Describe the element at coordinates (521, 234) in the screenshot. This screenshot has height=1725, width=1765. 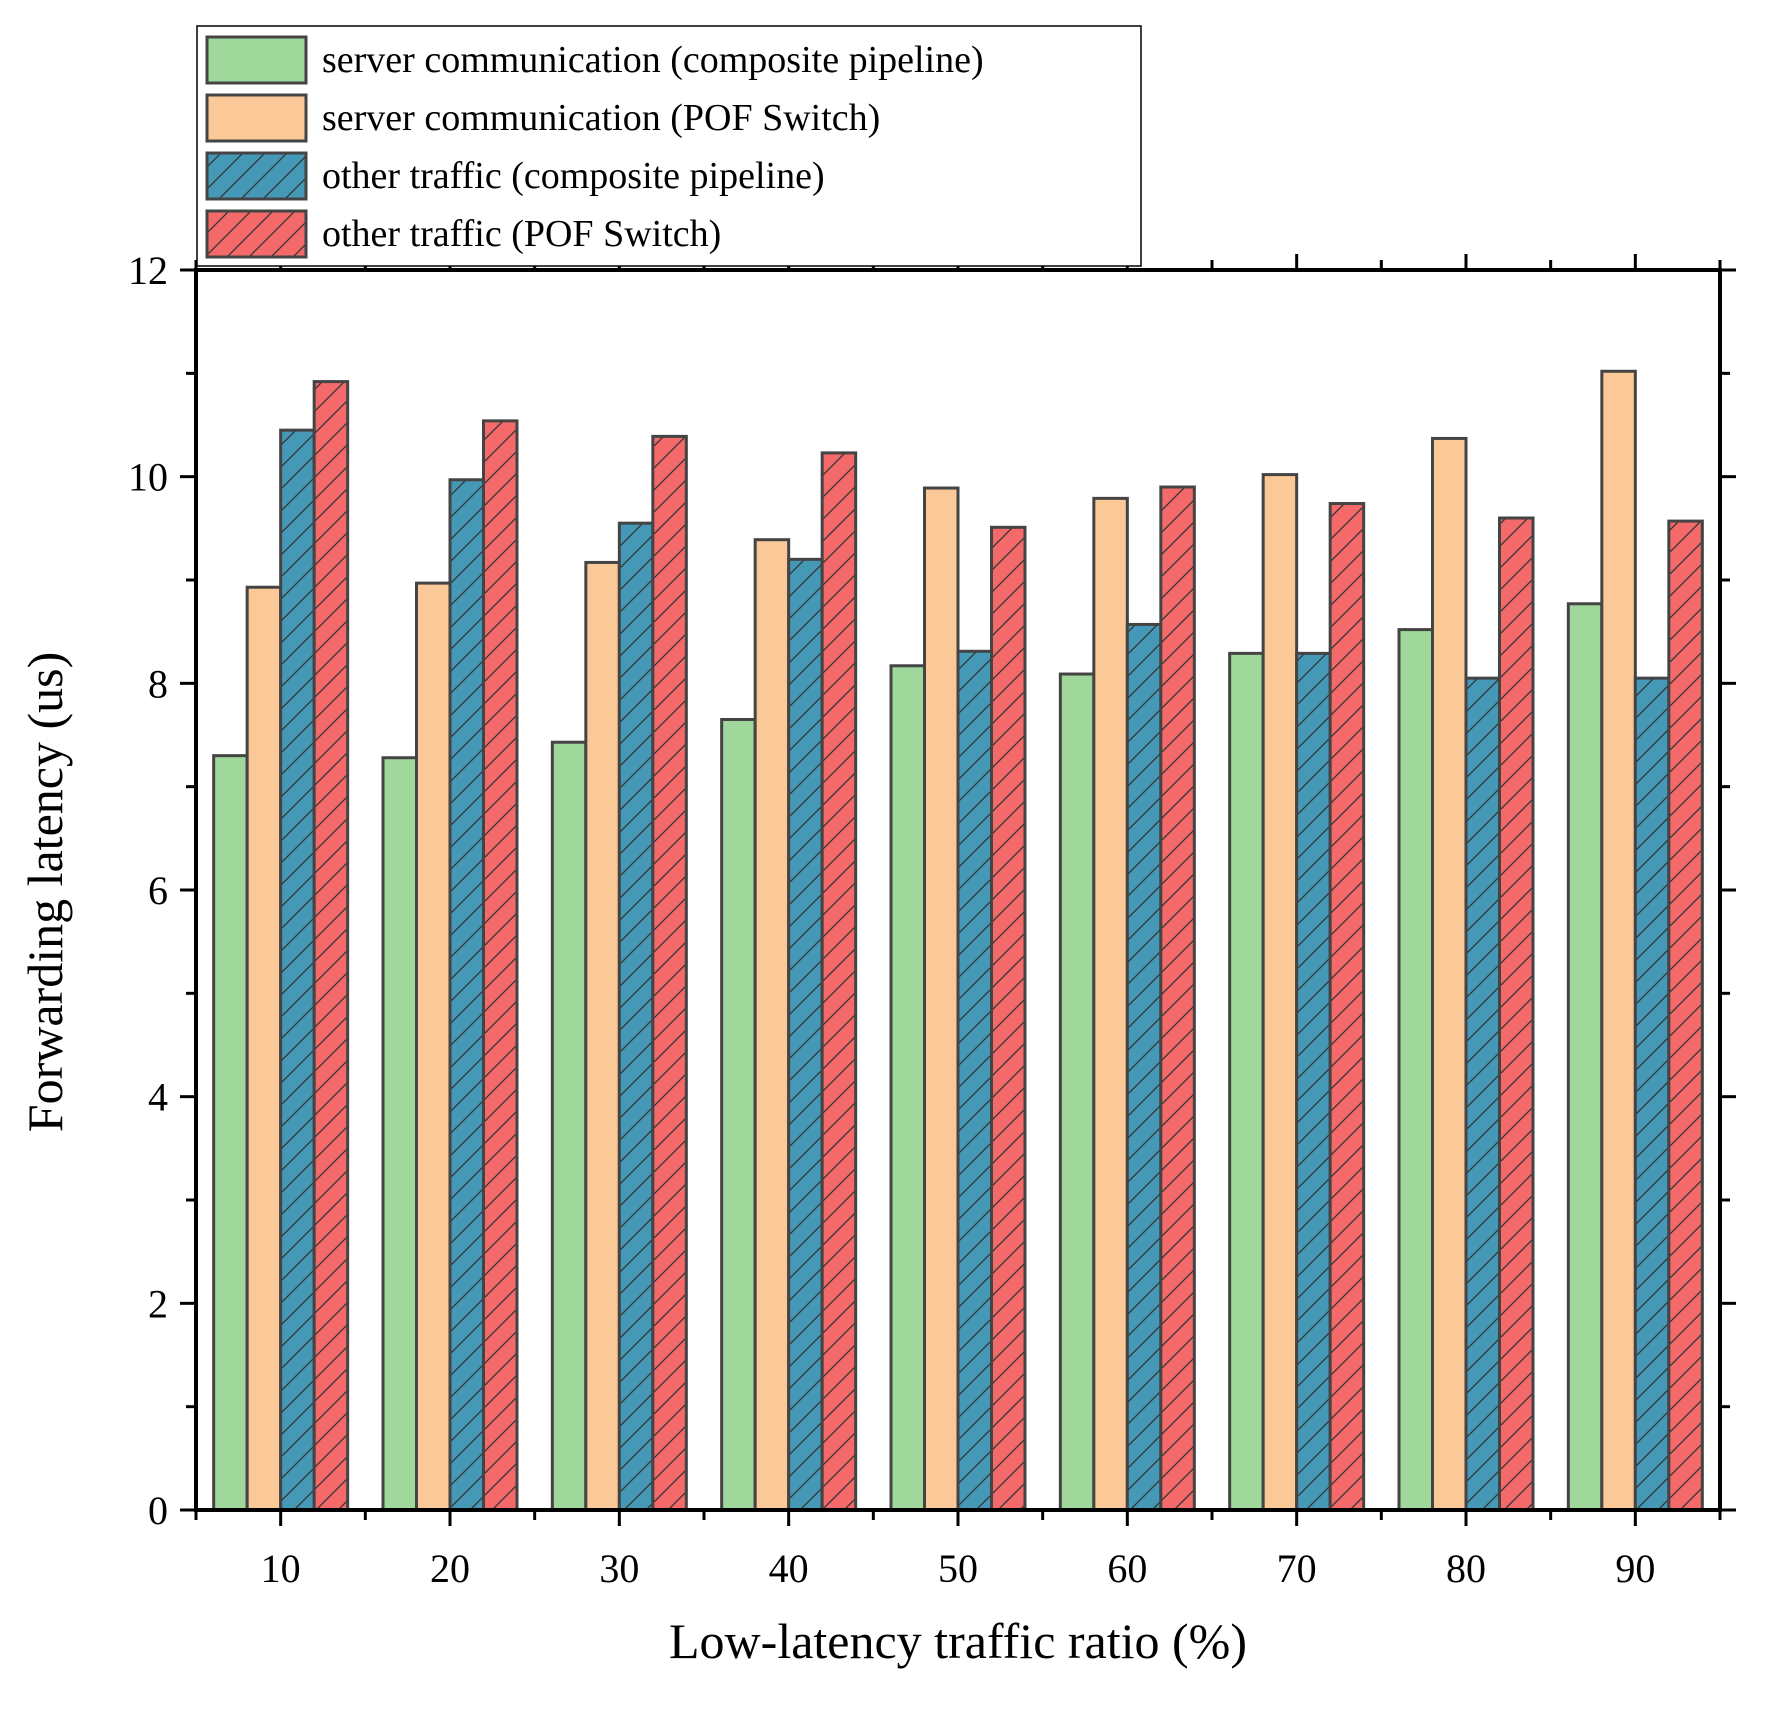
I see `legend-label: other traffic (POF Switch)` at that location.